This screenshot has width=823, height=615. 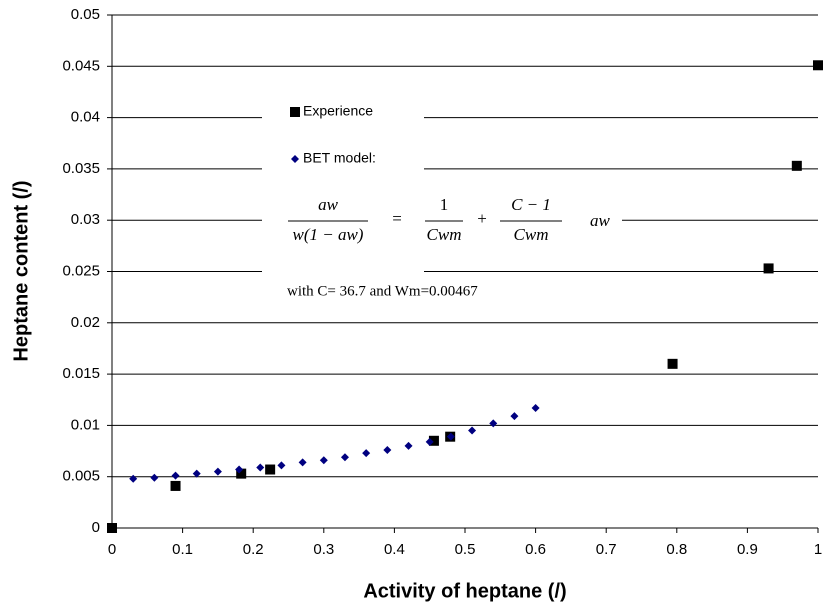 I want to click on y-tick-label: 0.035, so click(x=81, y=168).